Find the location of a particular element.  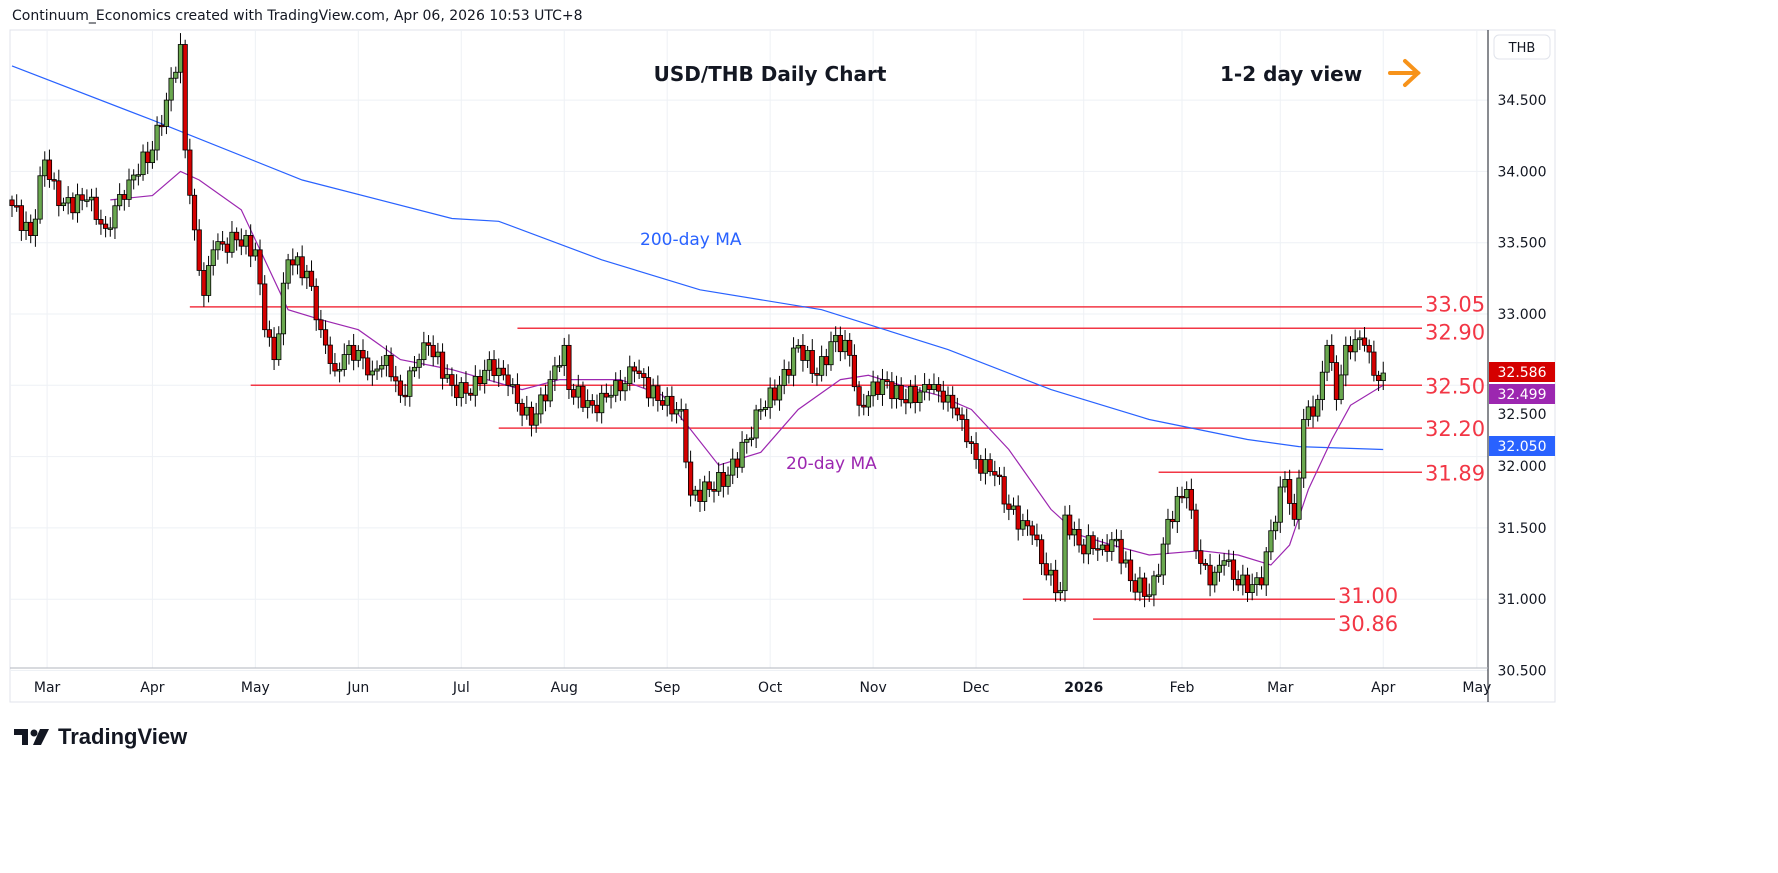

arrow-right-icon is located at coordinates (1404, 73).